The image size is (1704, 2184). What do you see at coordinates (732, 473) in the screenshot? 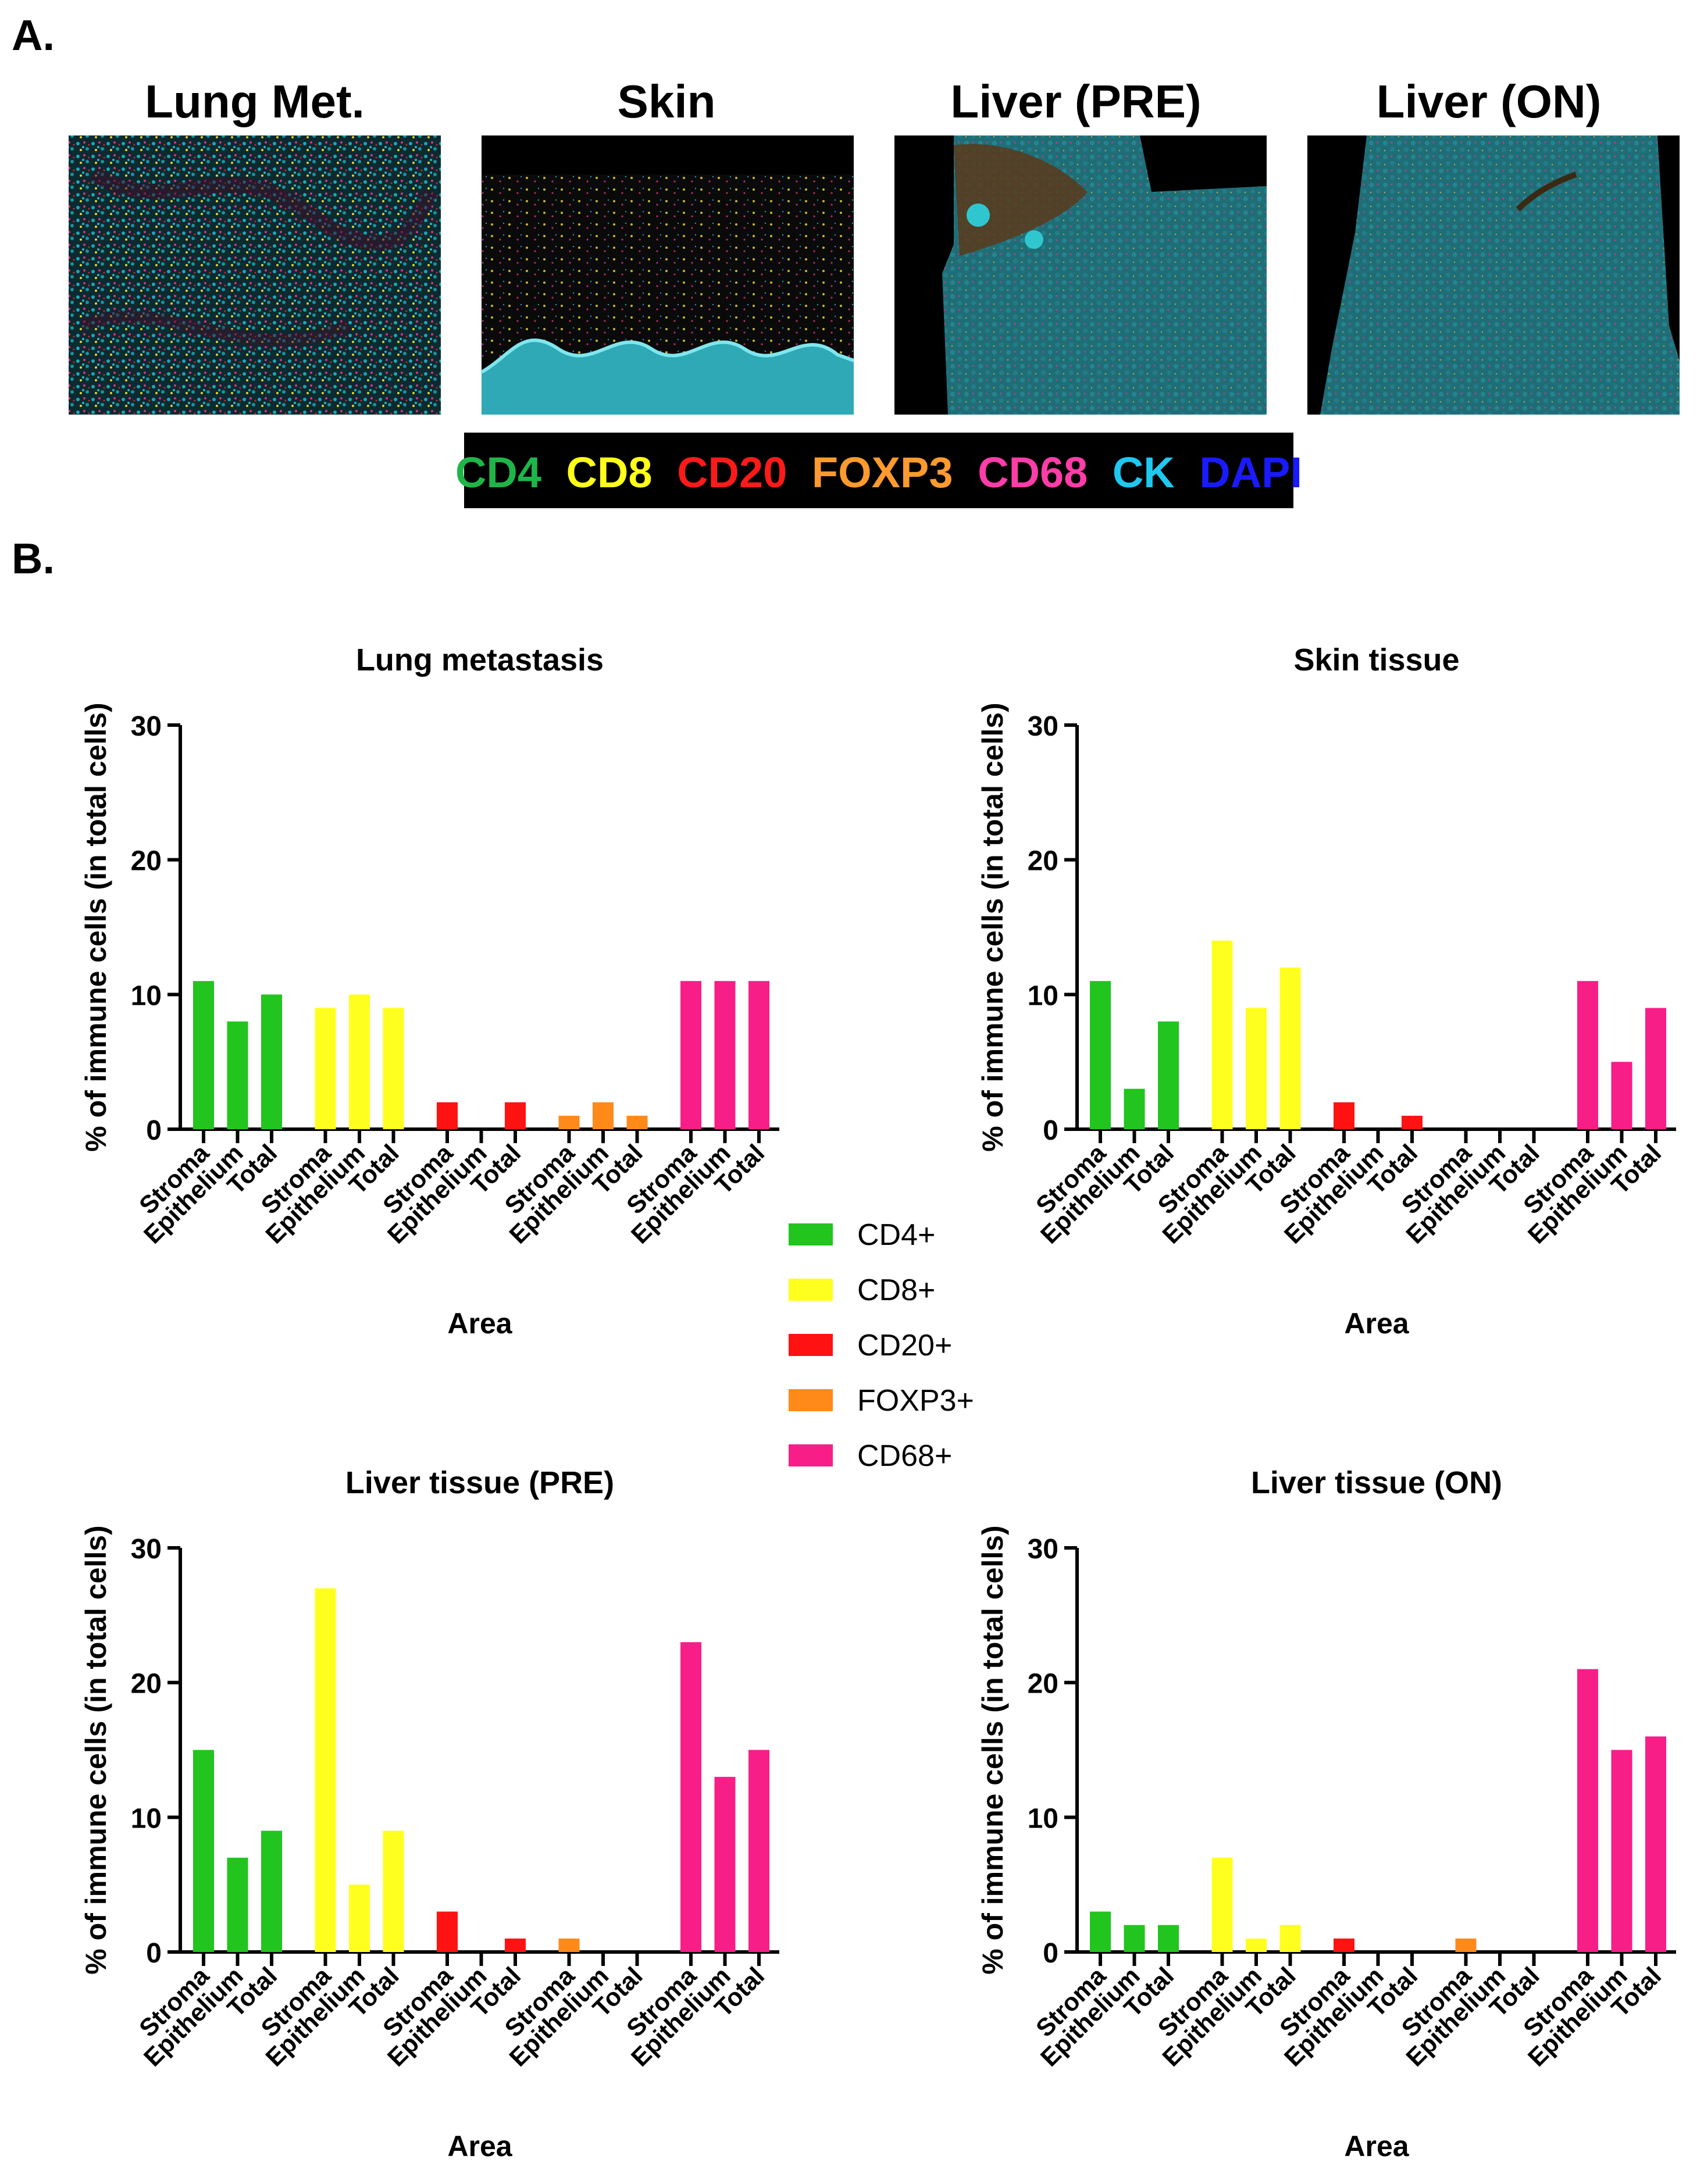
I see `marker-label-cd20: CD20` at bounding box center [732, 473].